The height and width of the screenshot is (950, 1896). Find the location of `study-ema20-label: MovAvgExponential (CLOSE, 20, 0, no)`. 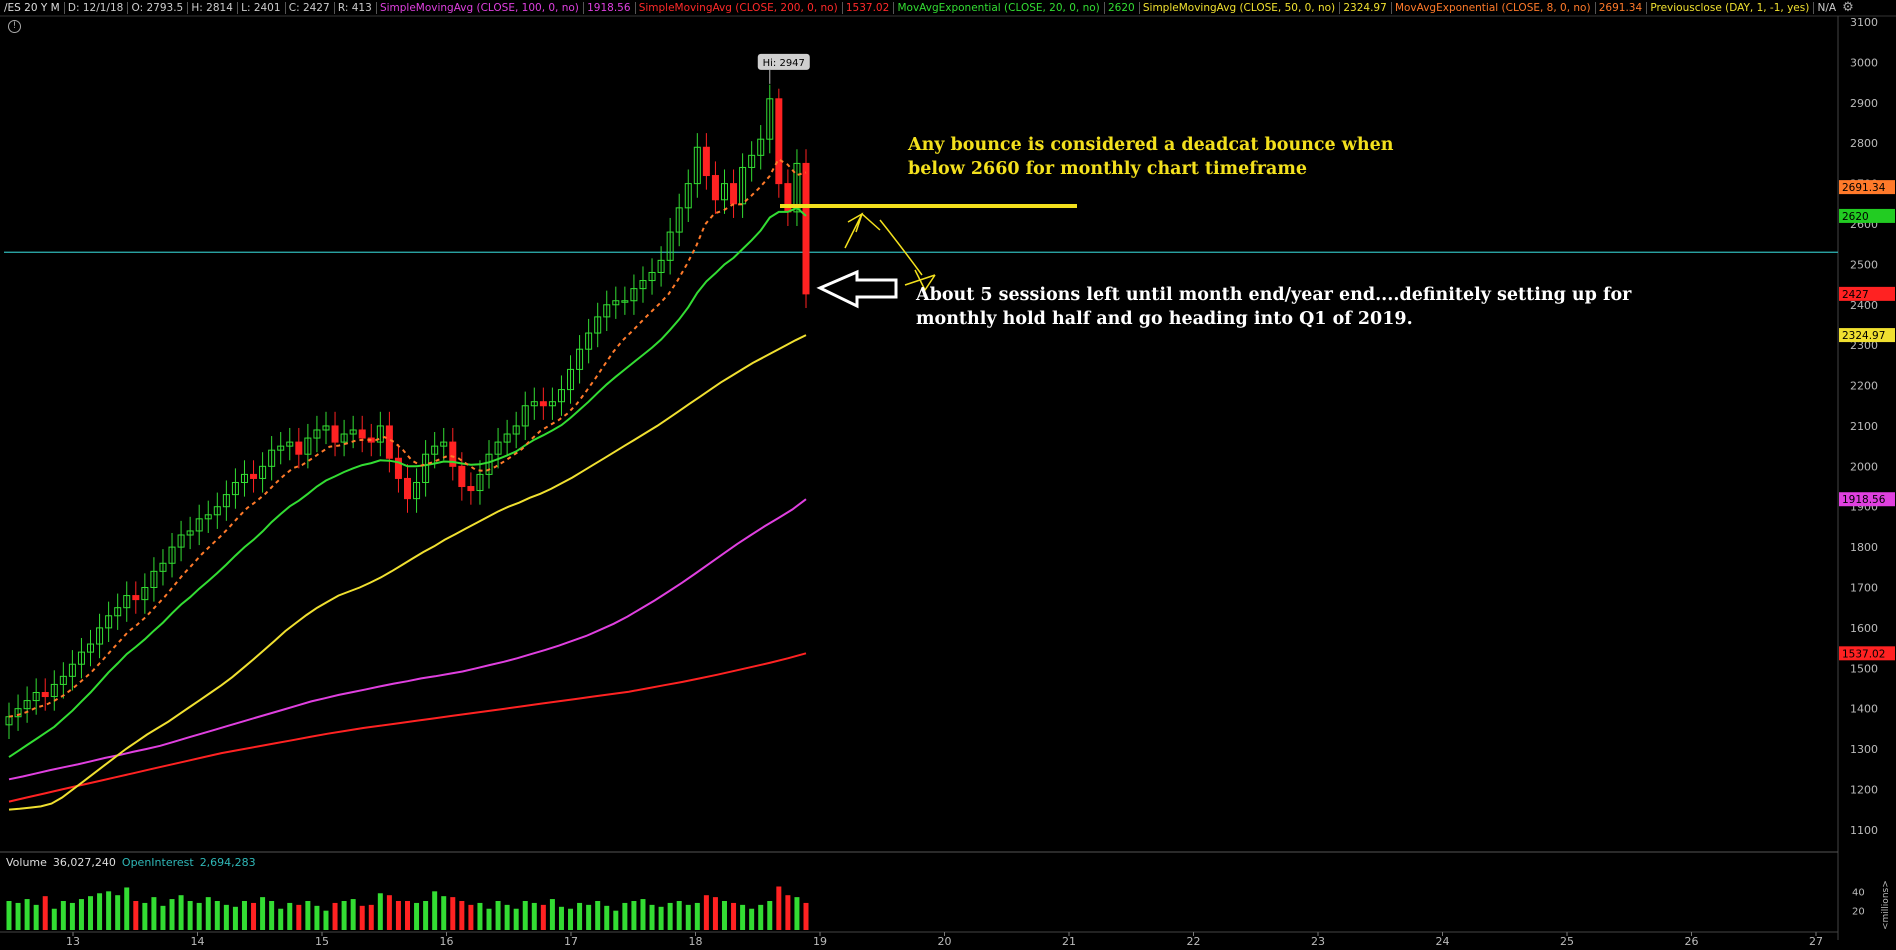

study-ema20-label: MovAvgExponential (CLOSE, 20, 0, no) is located at coordinates (998, 8).